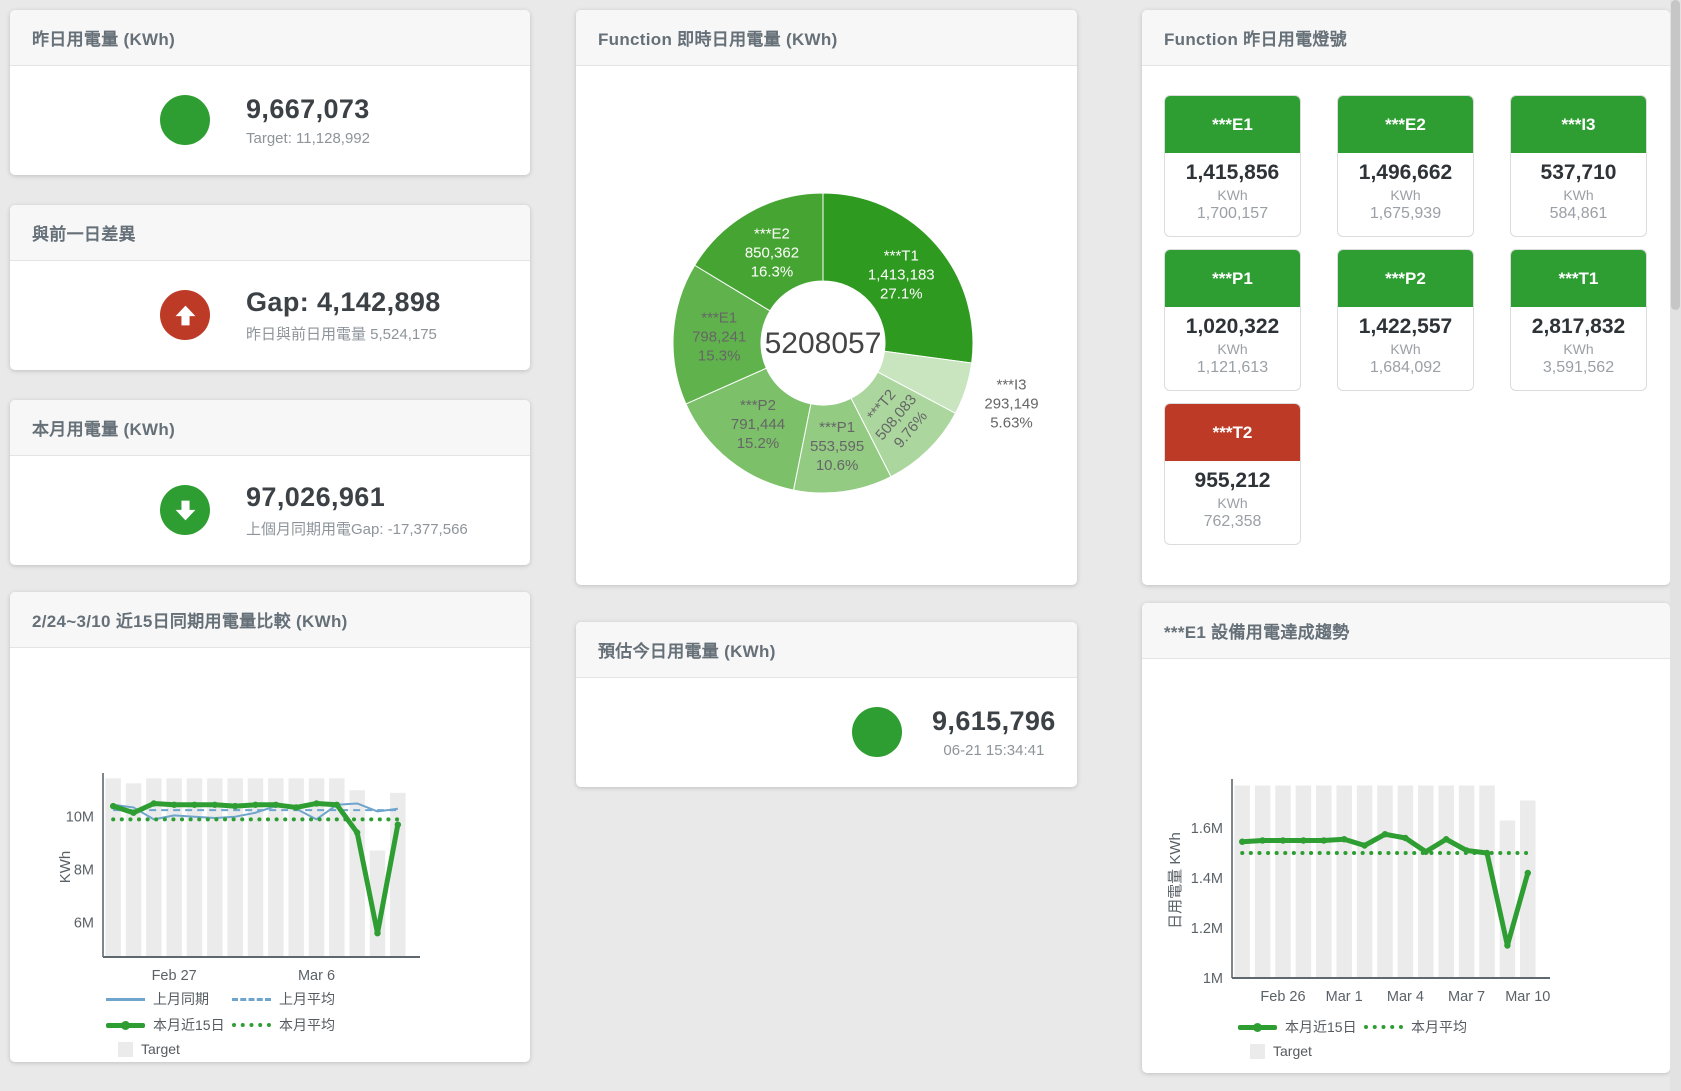 This screenshot has width=1681, height=1091. I want to click on light-tile-P2: ***P2 1,422,557 KWh 1,684,092, so click(1405, 320).